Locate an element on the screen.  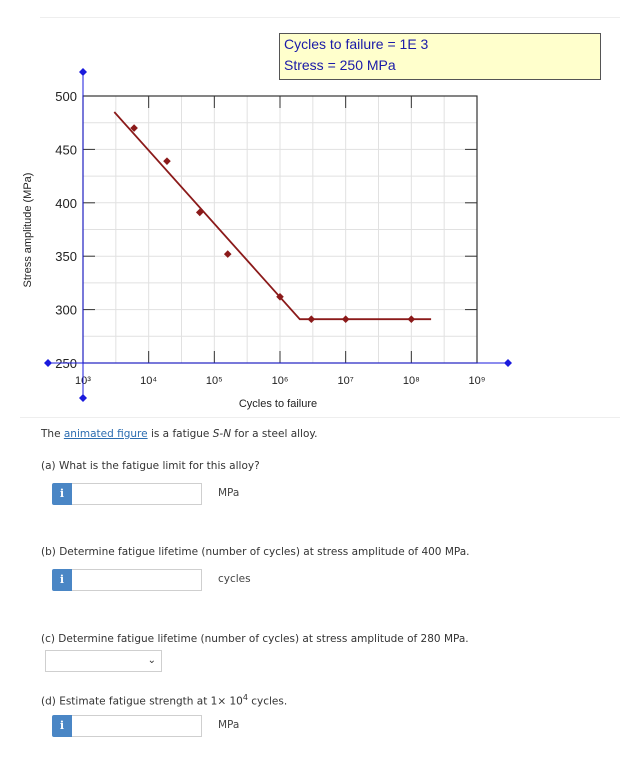
top-divider is located at coordinates (330, 17).